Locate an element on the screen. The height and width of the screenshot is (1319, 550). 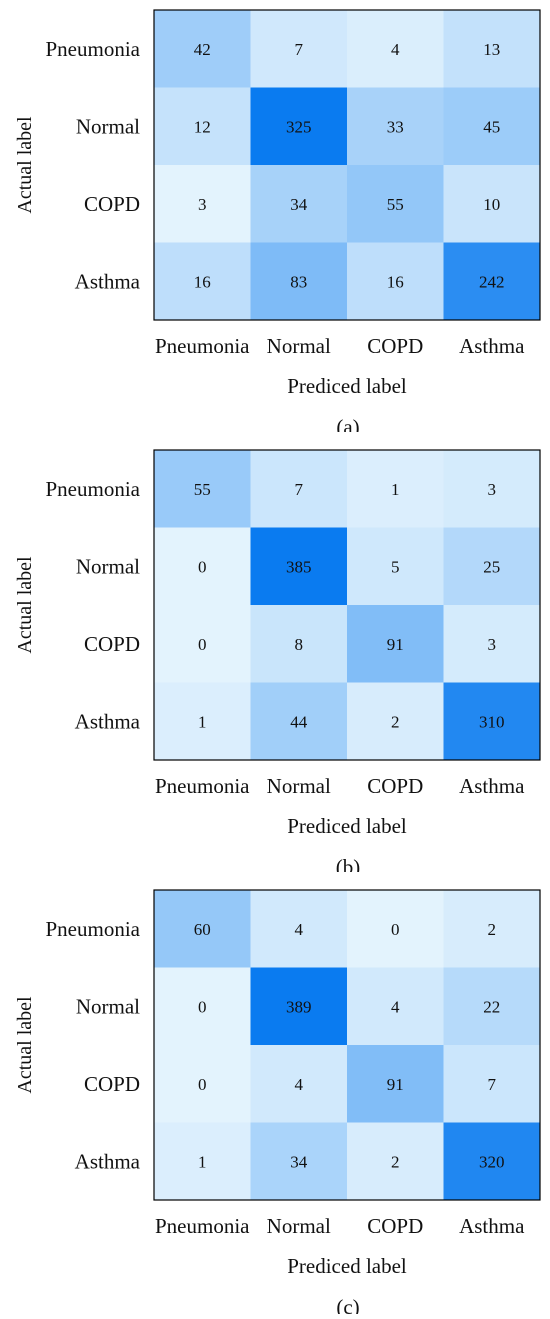
cell-value-label: 8 is located at coordinates (299, 644).